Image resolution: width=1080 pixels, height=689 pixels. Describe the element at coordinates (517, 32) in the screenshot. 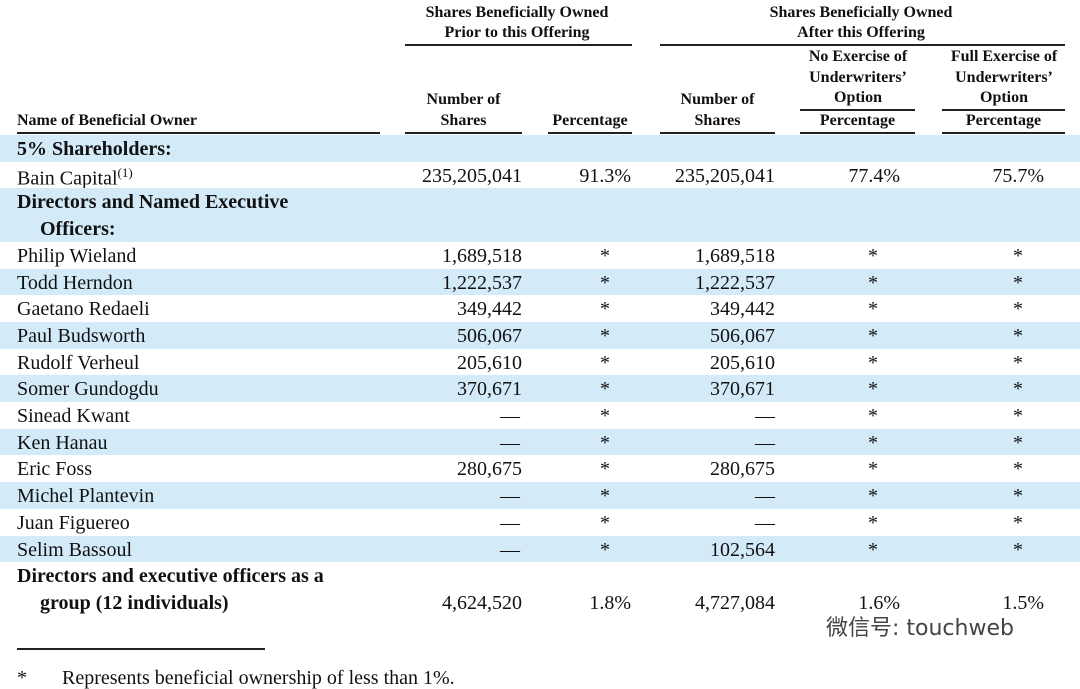

I see `group-header: Prior to this Offering` at that location.